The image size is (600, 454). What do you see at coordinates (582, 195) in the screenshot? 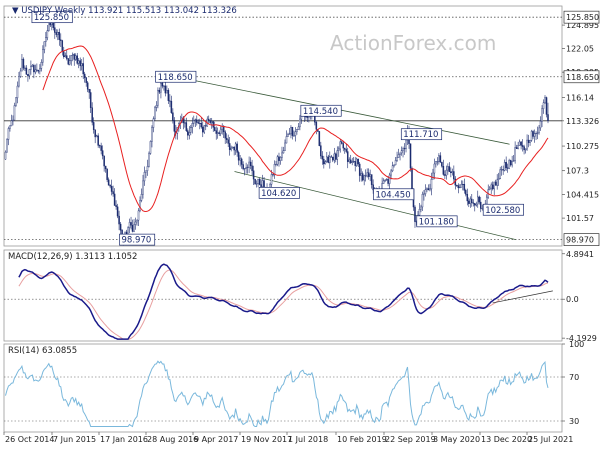
I see `price-tick-label: 104.415` at bounding box center [582, 195].